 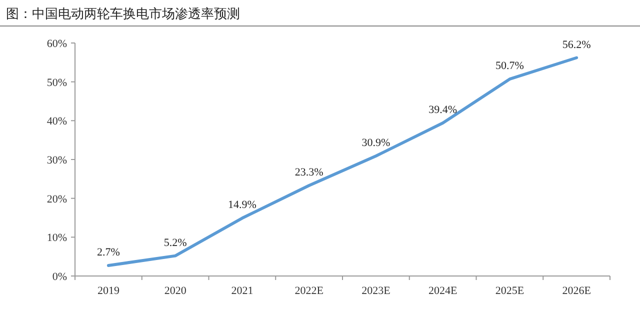 I want to click on y-tick-label: 30%, so click(x=56, y=160).